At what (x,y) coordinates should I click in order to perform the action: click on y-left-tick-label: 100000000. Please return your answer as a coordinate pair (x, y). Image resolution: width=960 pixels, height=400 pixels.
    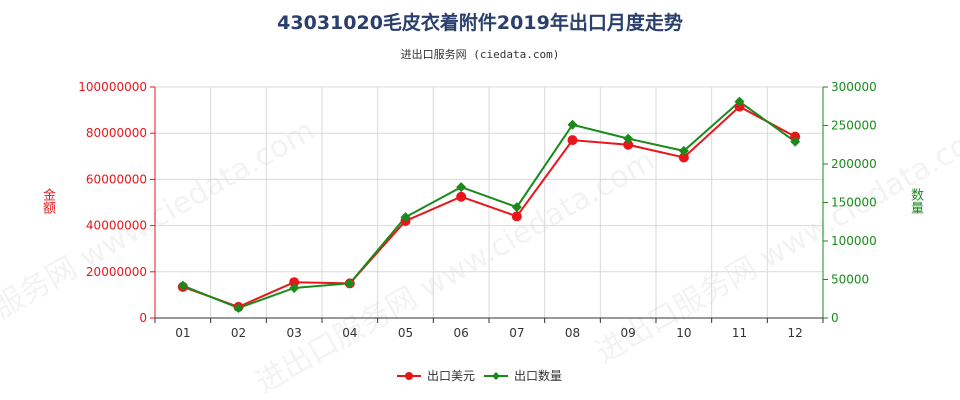
    Looking at the image, I should click on (112, 87).